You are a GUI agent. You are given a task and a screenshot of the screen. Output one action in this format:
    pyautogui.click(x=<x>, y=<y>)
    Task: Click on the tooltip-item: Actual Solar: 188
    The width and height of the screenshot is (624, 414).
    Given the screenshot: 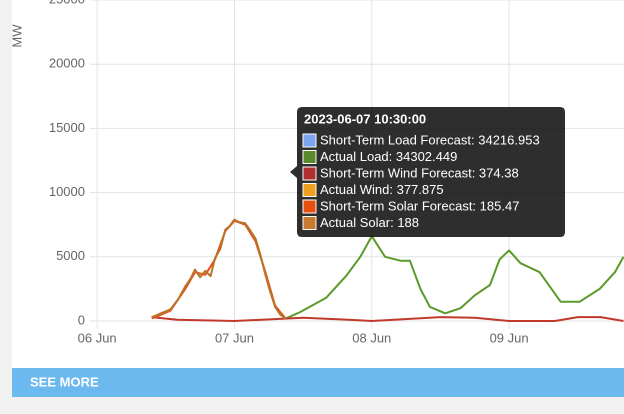 What is the action you would take?
    pyautogui.click(x=369, y=222)
    